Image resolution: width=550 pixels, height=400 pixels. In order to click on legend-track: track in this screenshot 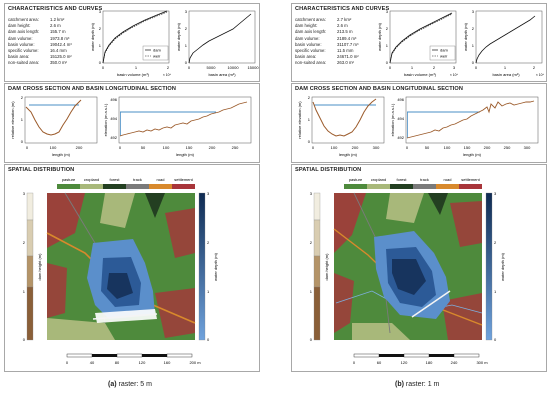, I will do `click(137, 179)`.